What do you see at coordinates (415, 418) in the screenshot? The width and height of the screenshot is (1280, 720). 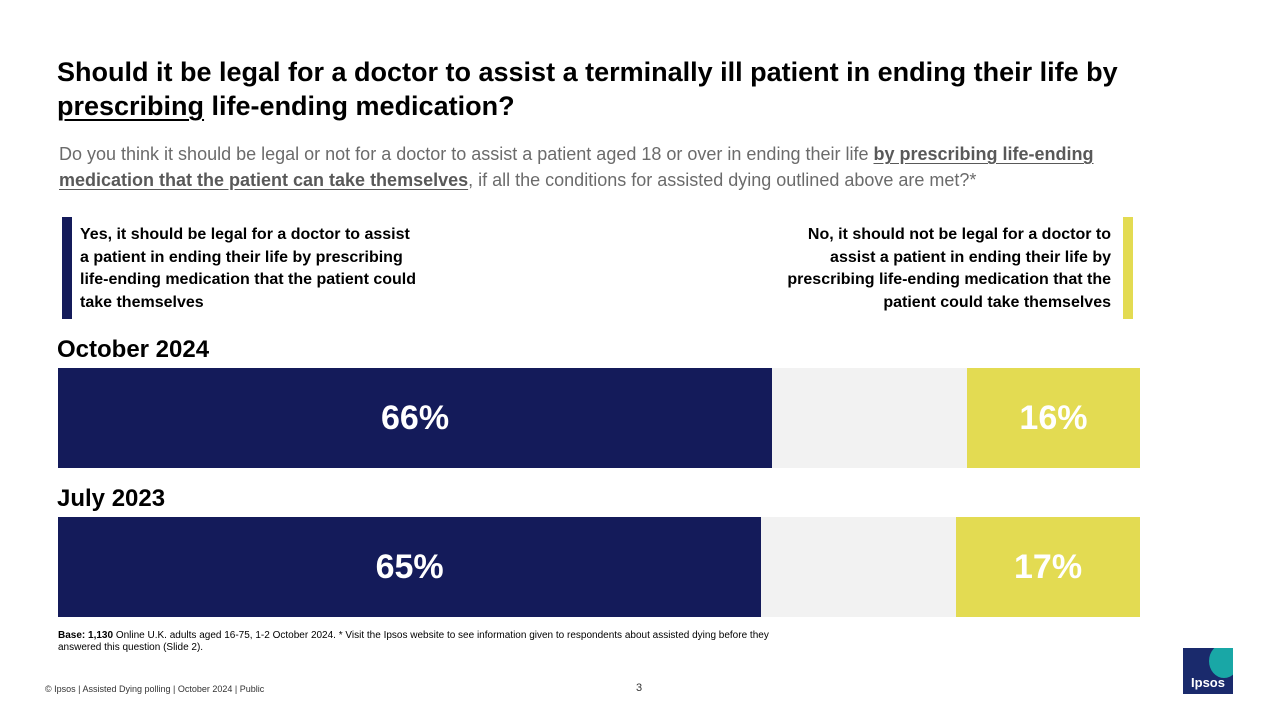 I see `bar-segment-yes: 66%` at bounding box center [415, 418].